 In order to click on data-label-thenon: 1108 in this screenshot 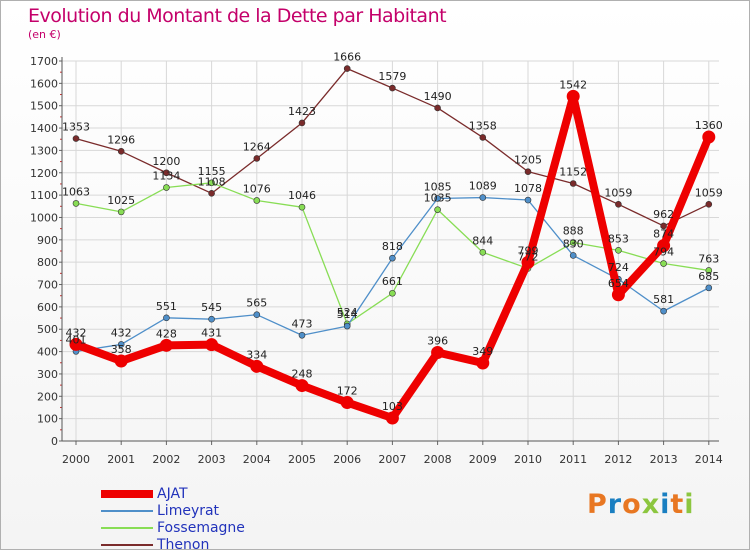, I will do `click(212, 181)`.